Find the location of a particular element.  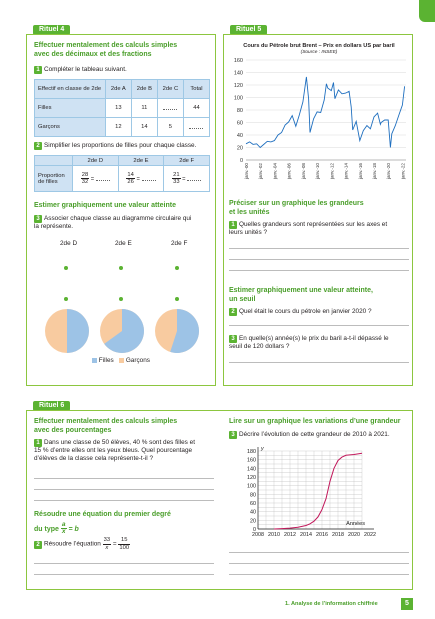

class-label: 2de E is located at coordinates (123, 243).